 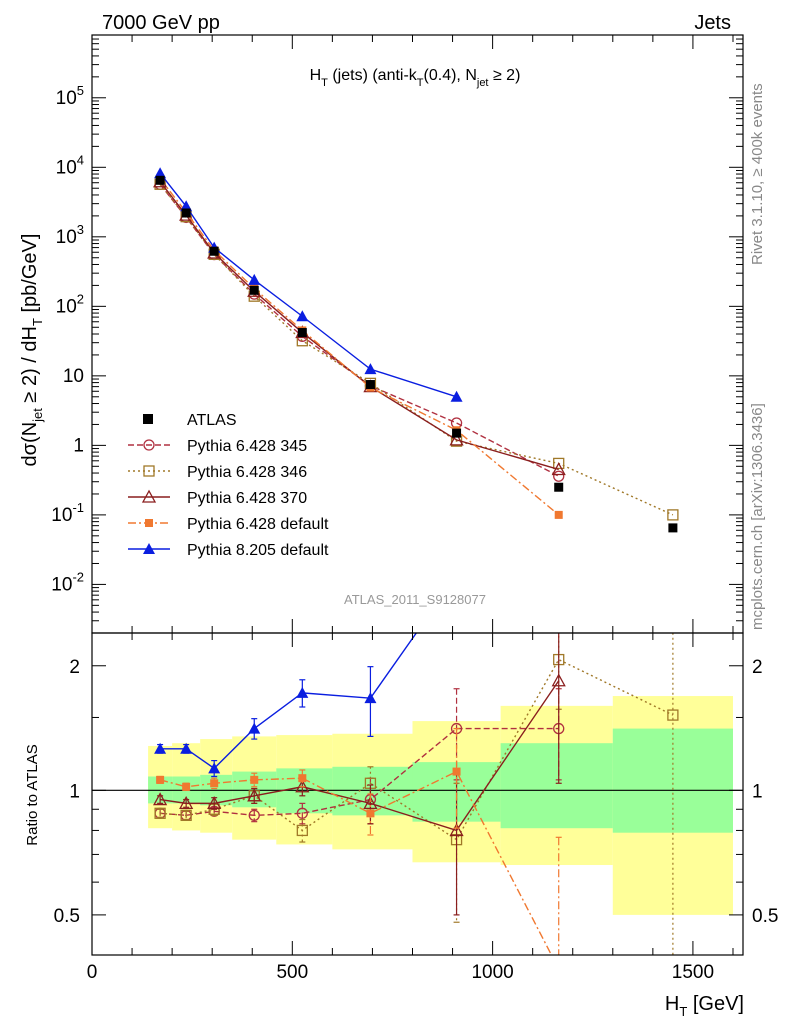 What do you see at coordinates (757, 791) in the screenshot?
I see `ratio-tick-label-right: 1` at bounding box center [757, 791].